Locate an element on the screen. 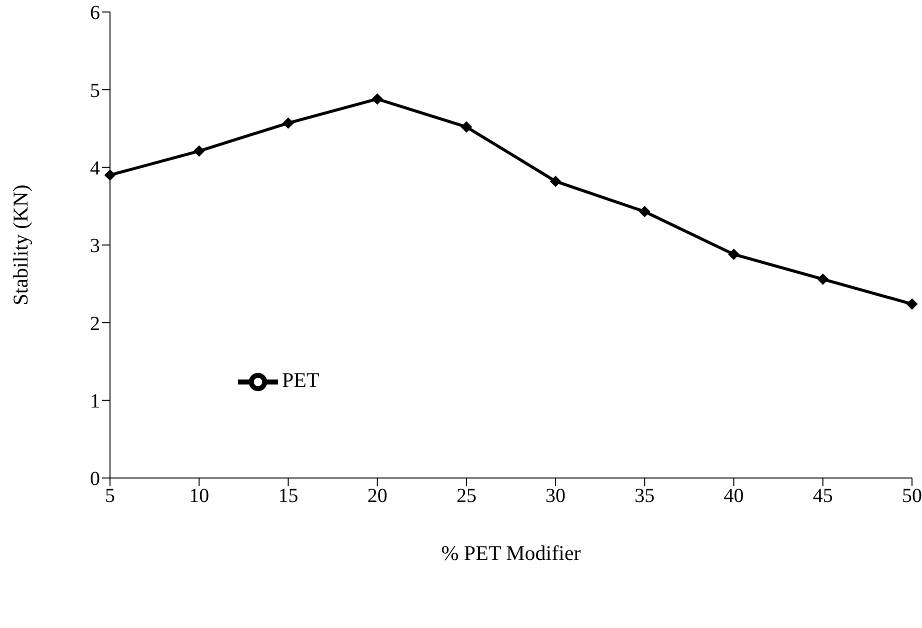  y-tick-label: 6 is located at coordinates (95, 13).